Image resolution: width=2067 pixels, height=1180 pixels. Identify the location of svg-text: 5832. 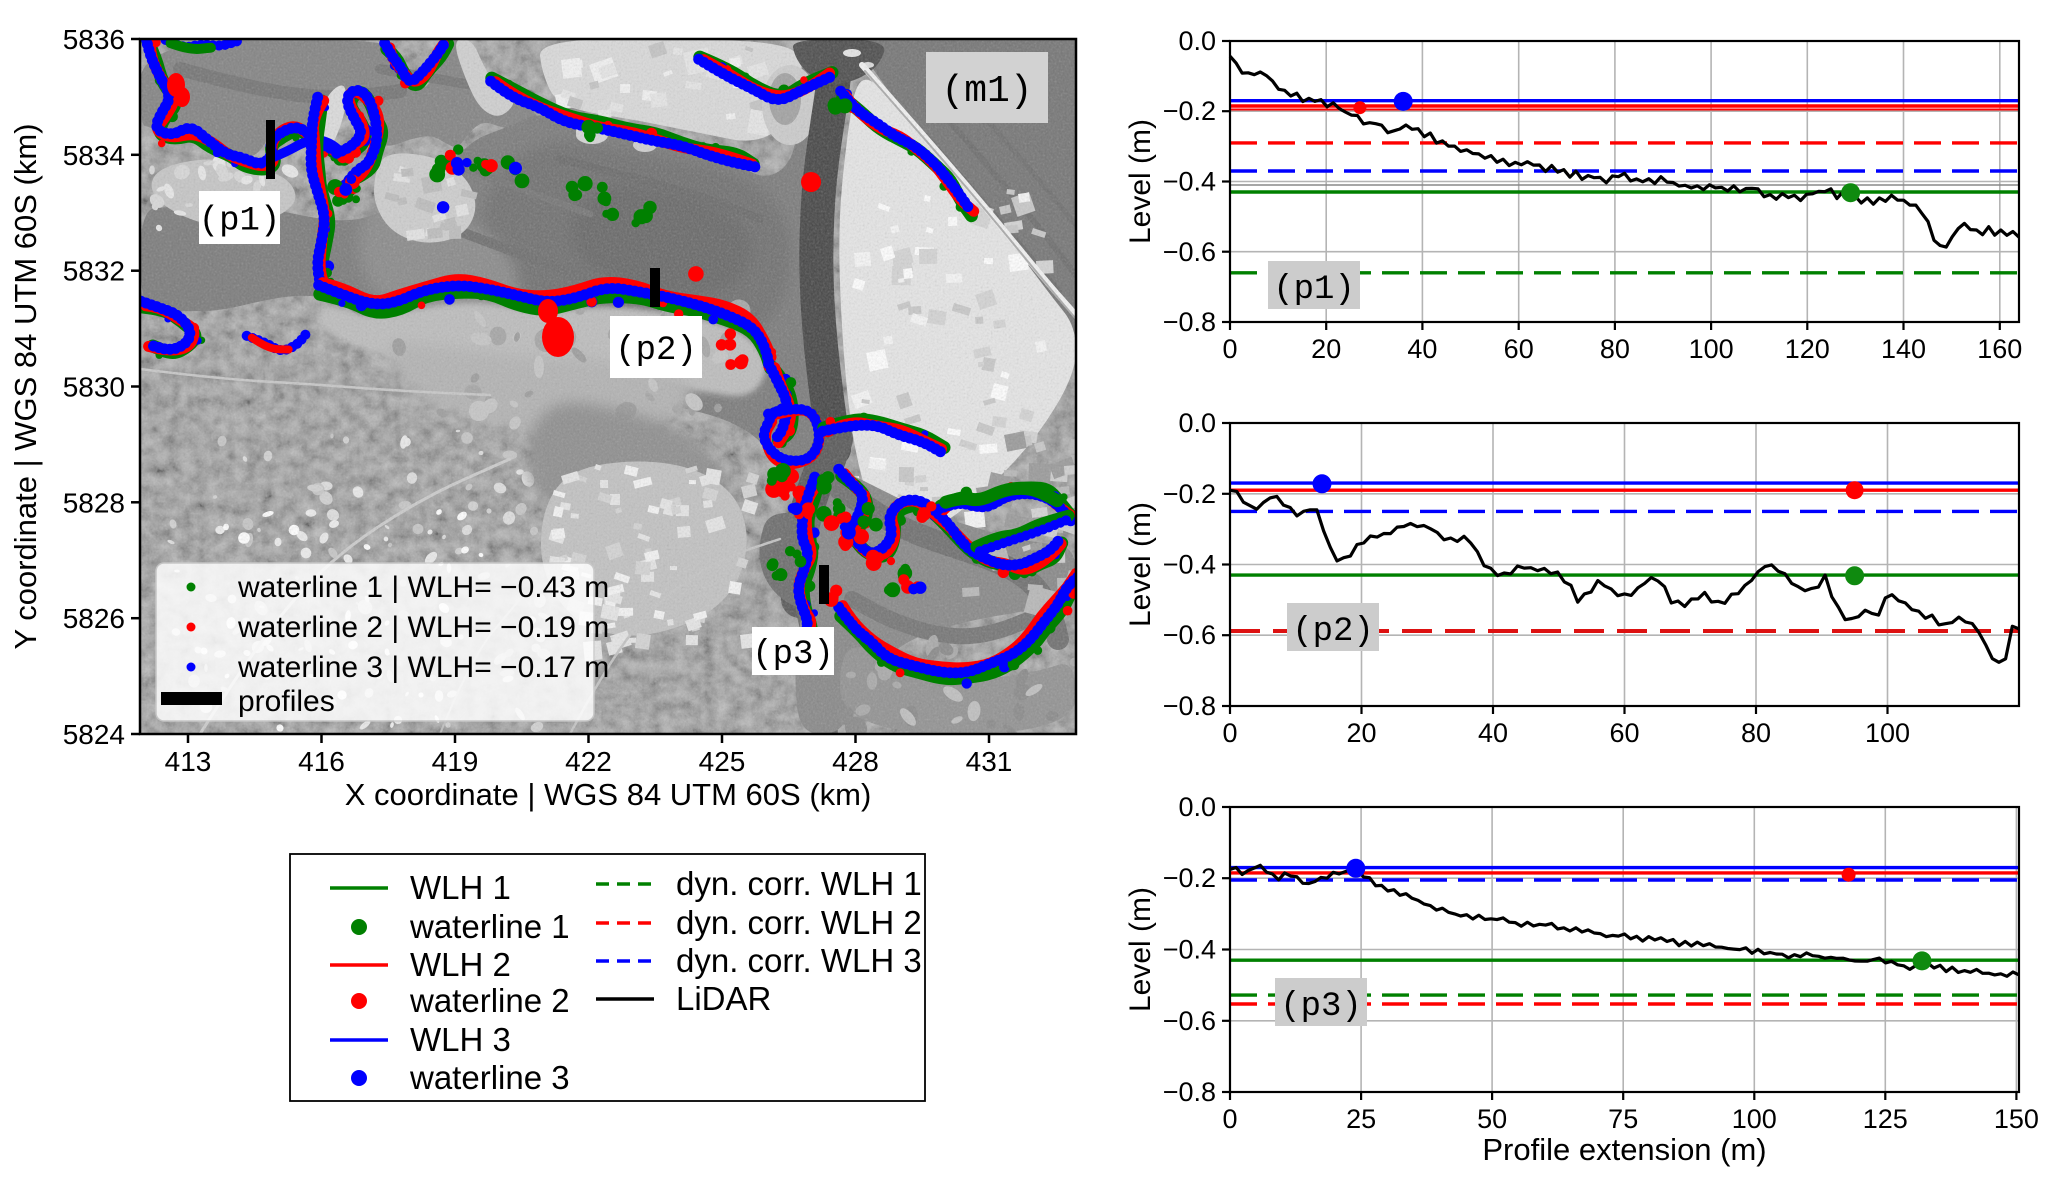
(94, 271).